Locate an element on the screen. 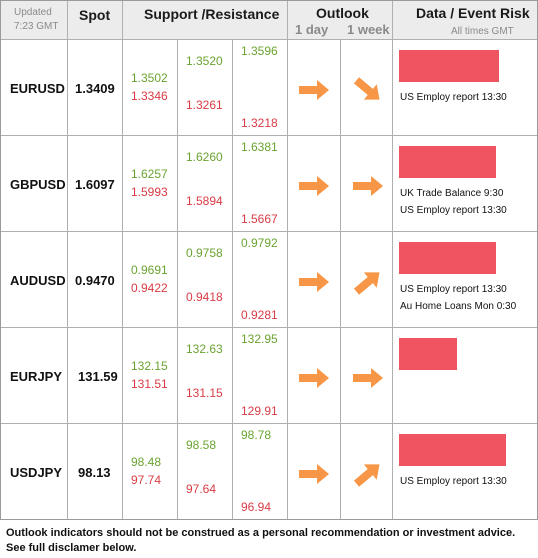 The width and height of the screenshot is (538, 558). support-level: 0.9422 is located at coordinates (149, 288).